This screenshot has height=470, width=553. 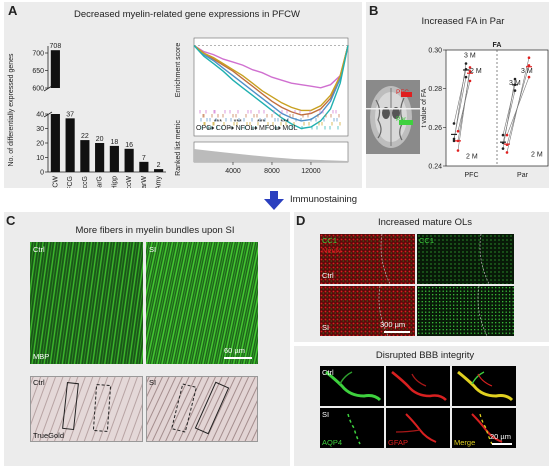 I want to click on aqp4-si-image, so click(x=352, y=428).